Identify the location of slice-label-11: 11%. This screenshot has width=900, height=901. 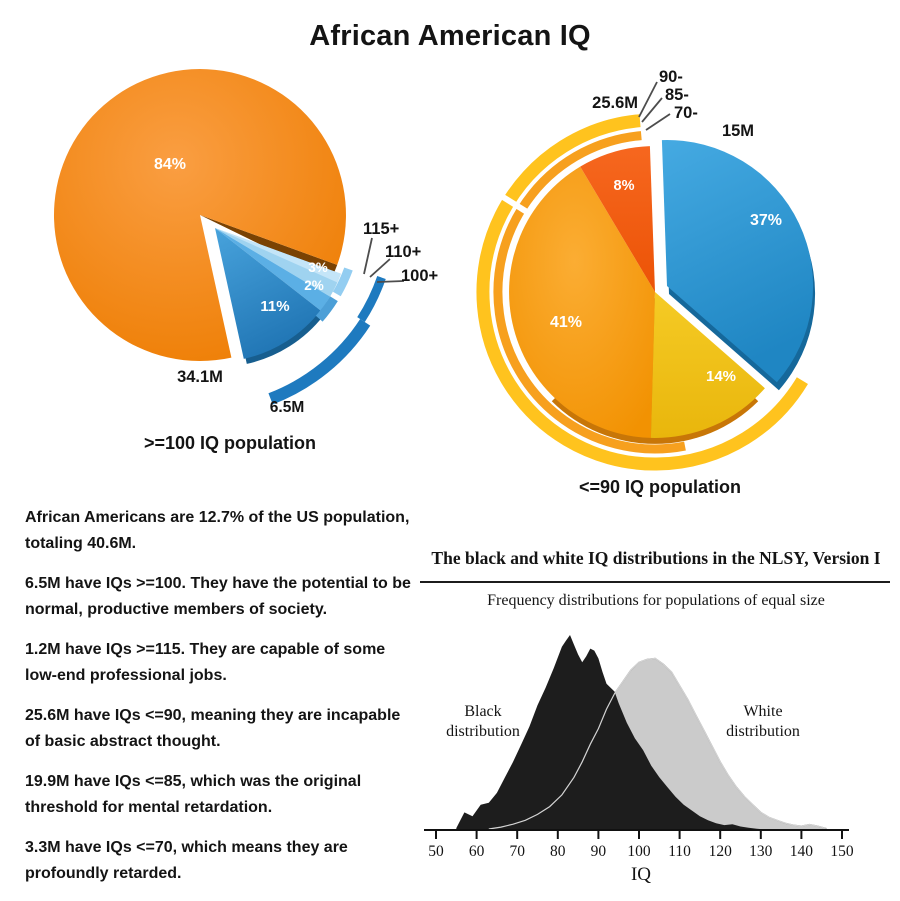
(274, 306).